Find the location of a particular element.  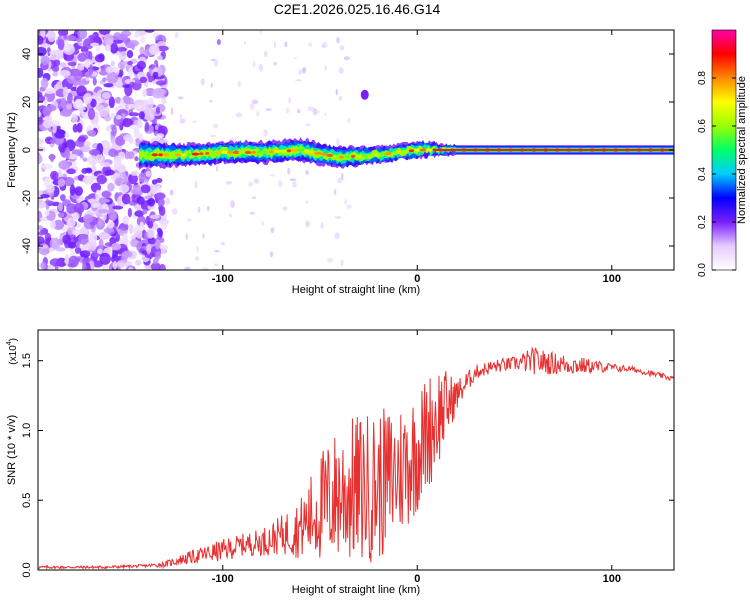

snr-y-label: SNR (10 * v/v) is located at coordinates (12, 450).